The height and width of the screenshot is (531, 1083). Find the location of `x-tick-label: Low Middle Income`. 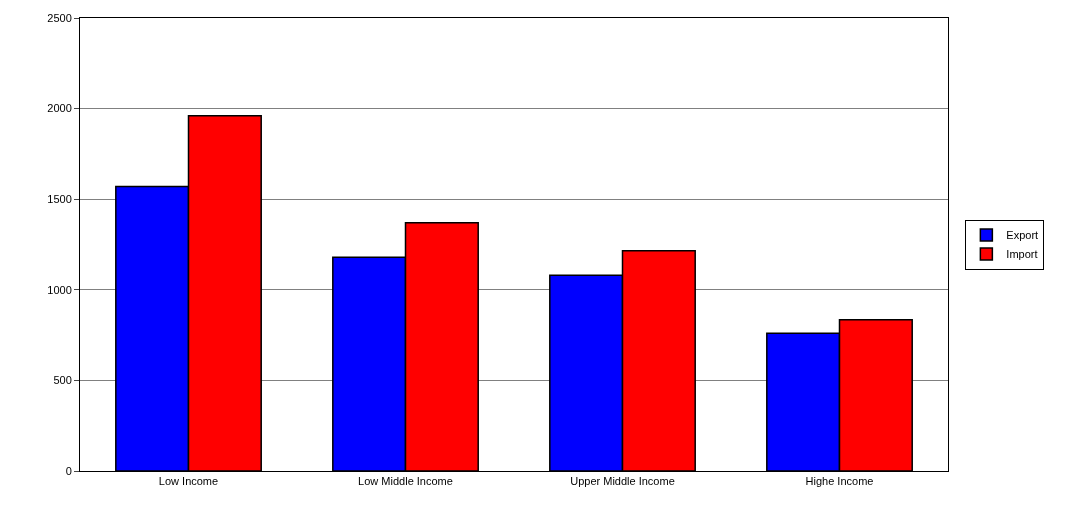

x-tick-label: Low Middle Income is located at coordinates (405, 481).